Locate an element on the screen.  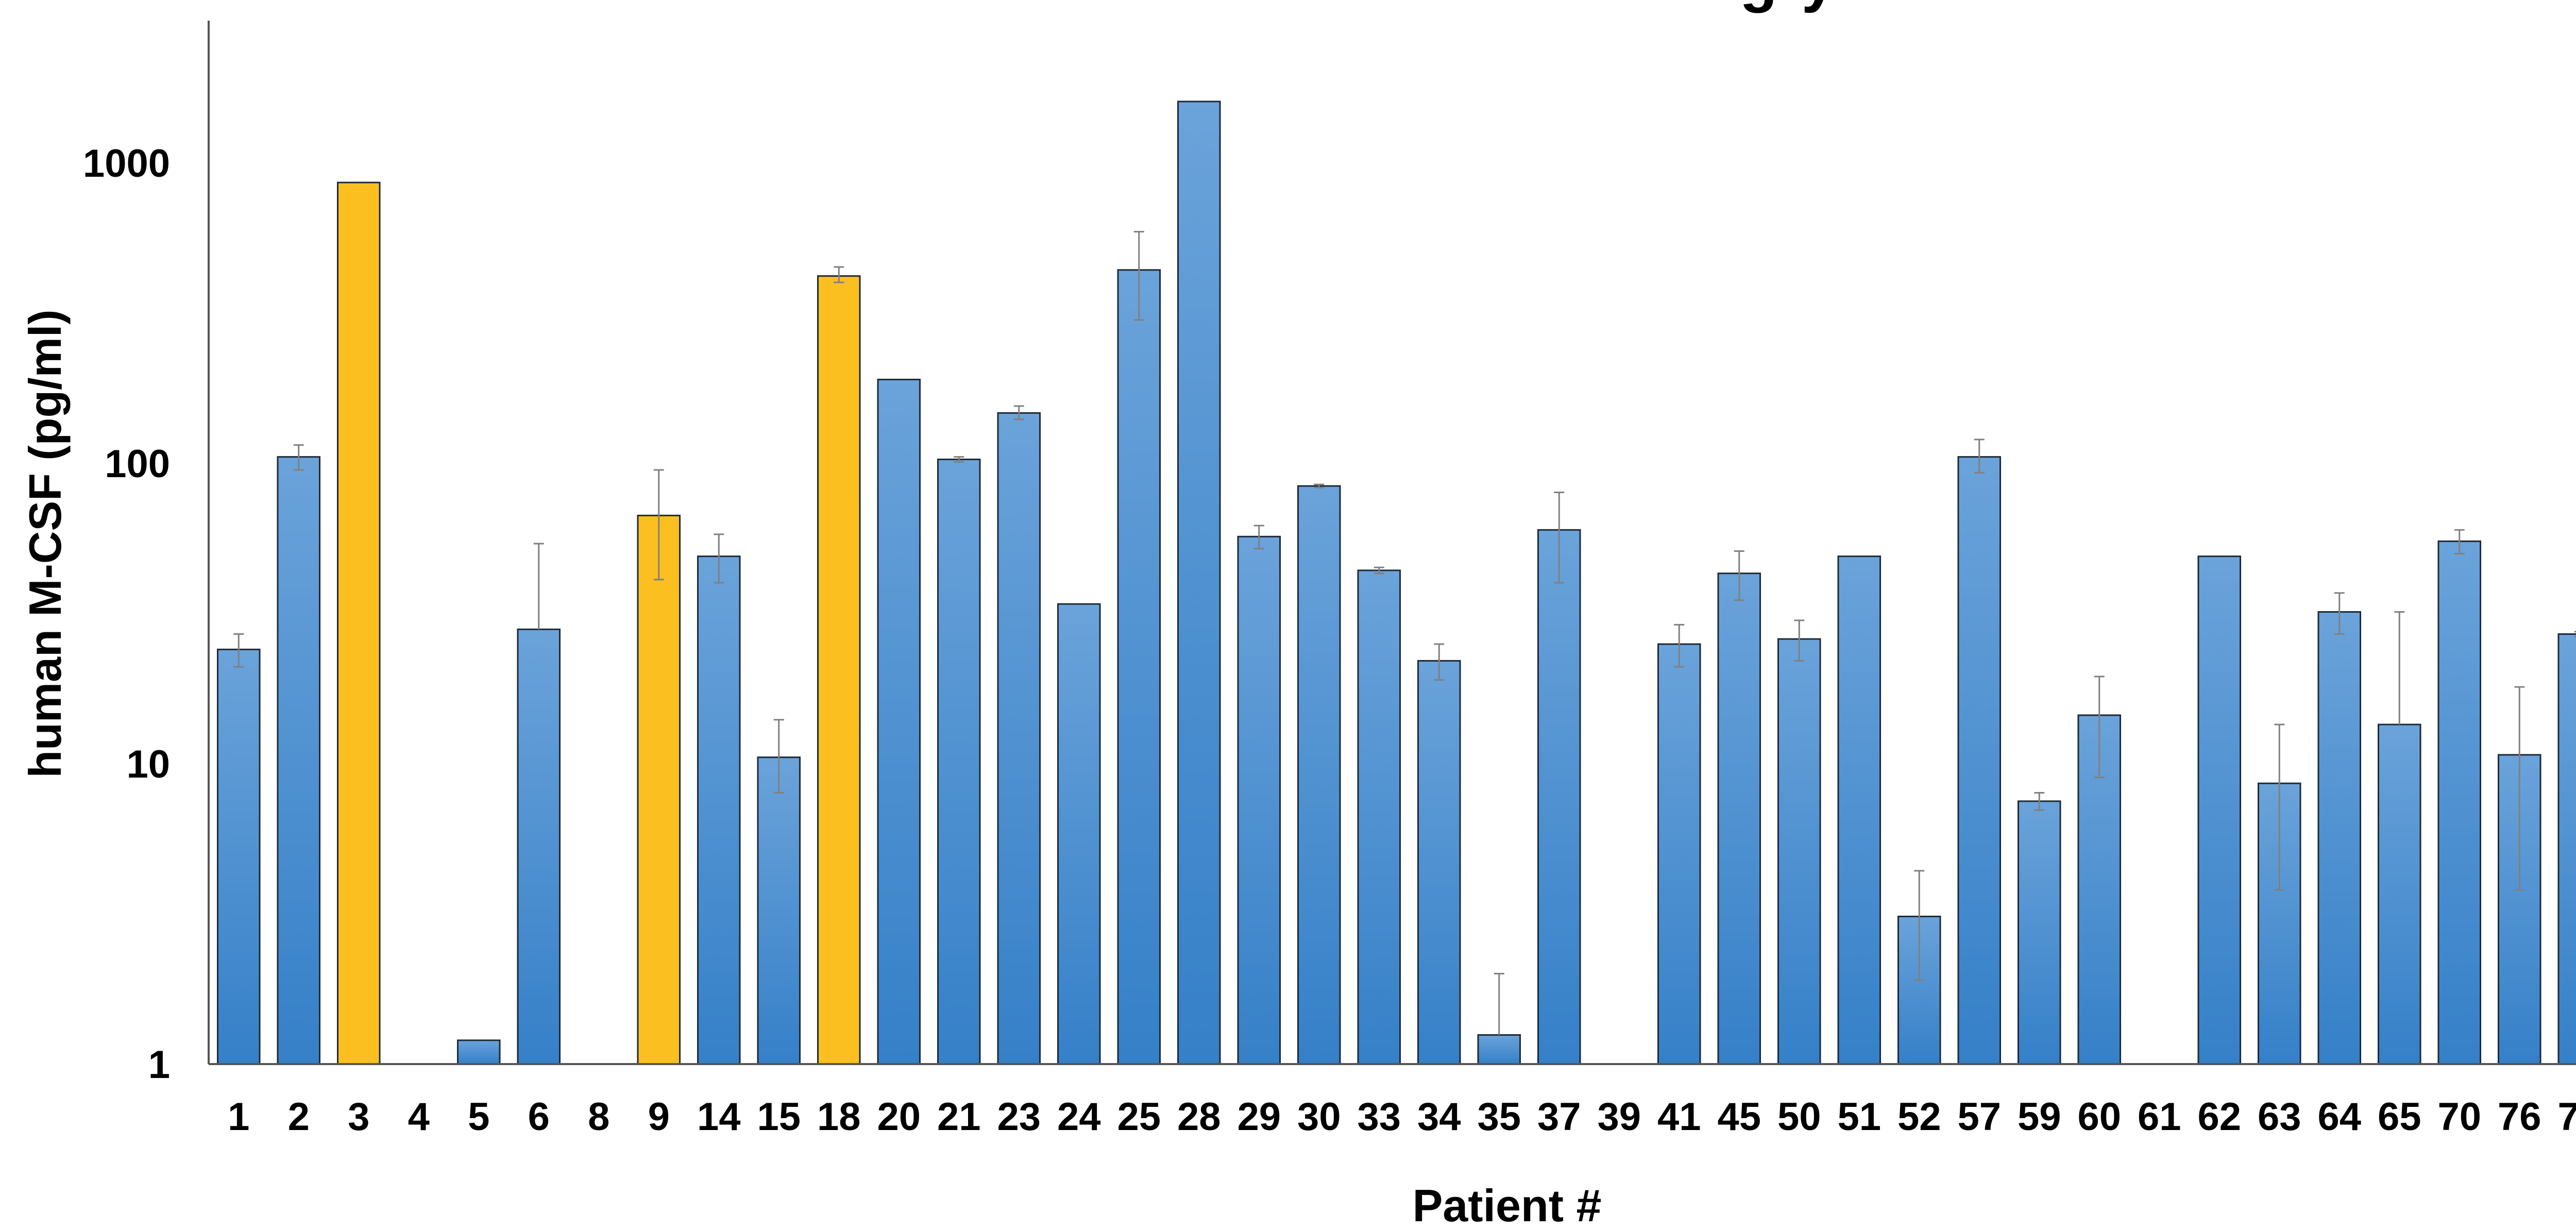
y-tick-labels: 1 10 100 1000 is located at coordinates (127, 614).